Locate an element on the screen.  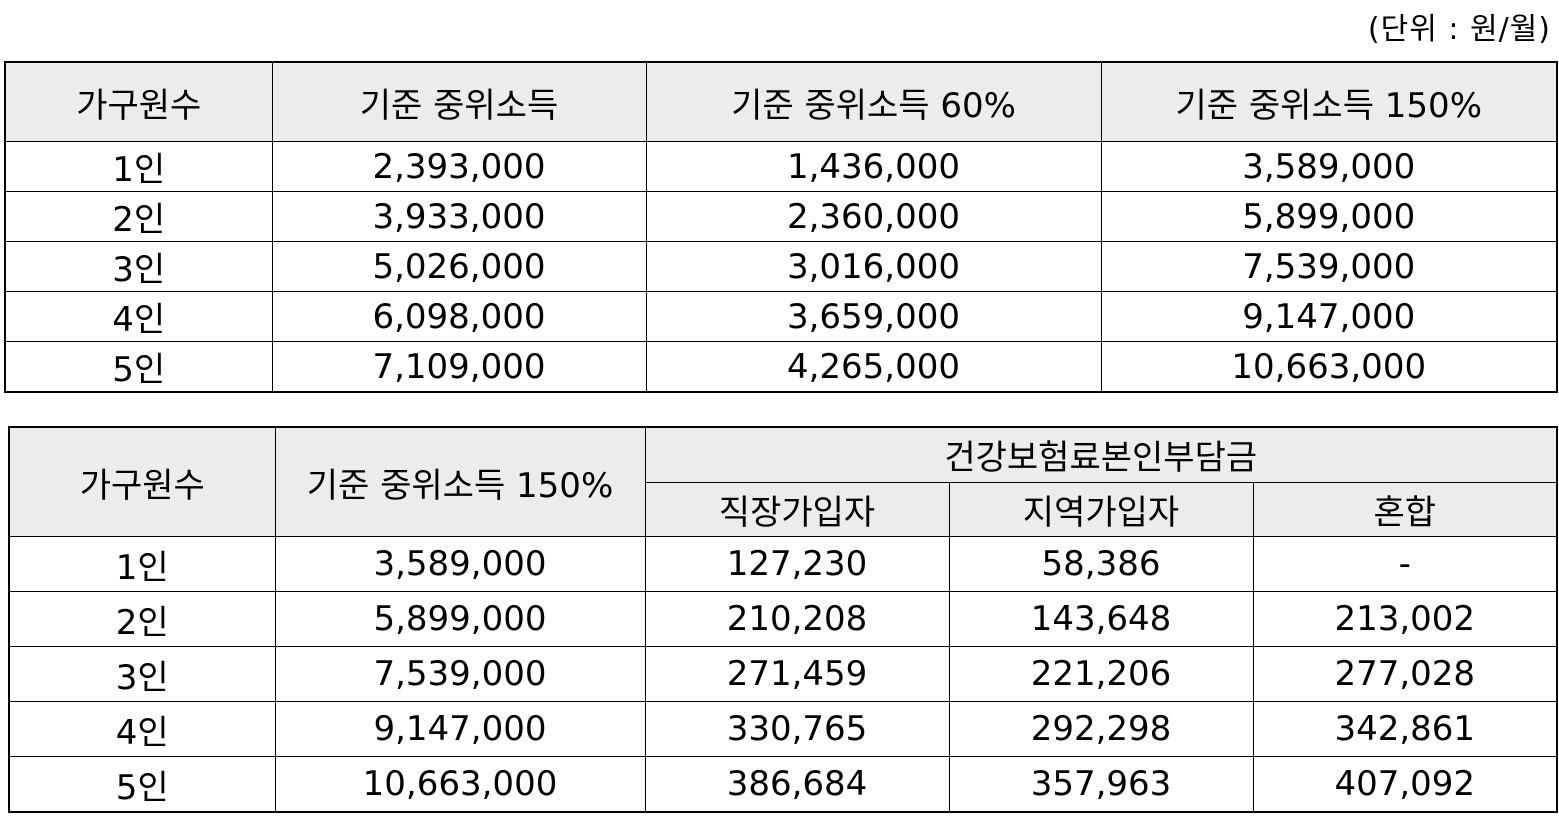
cell: 2,393,000 is located at coordinates (459, 166).